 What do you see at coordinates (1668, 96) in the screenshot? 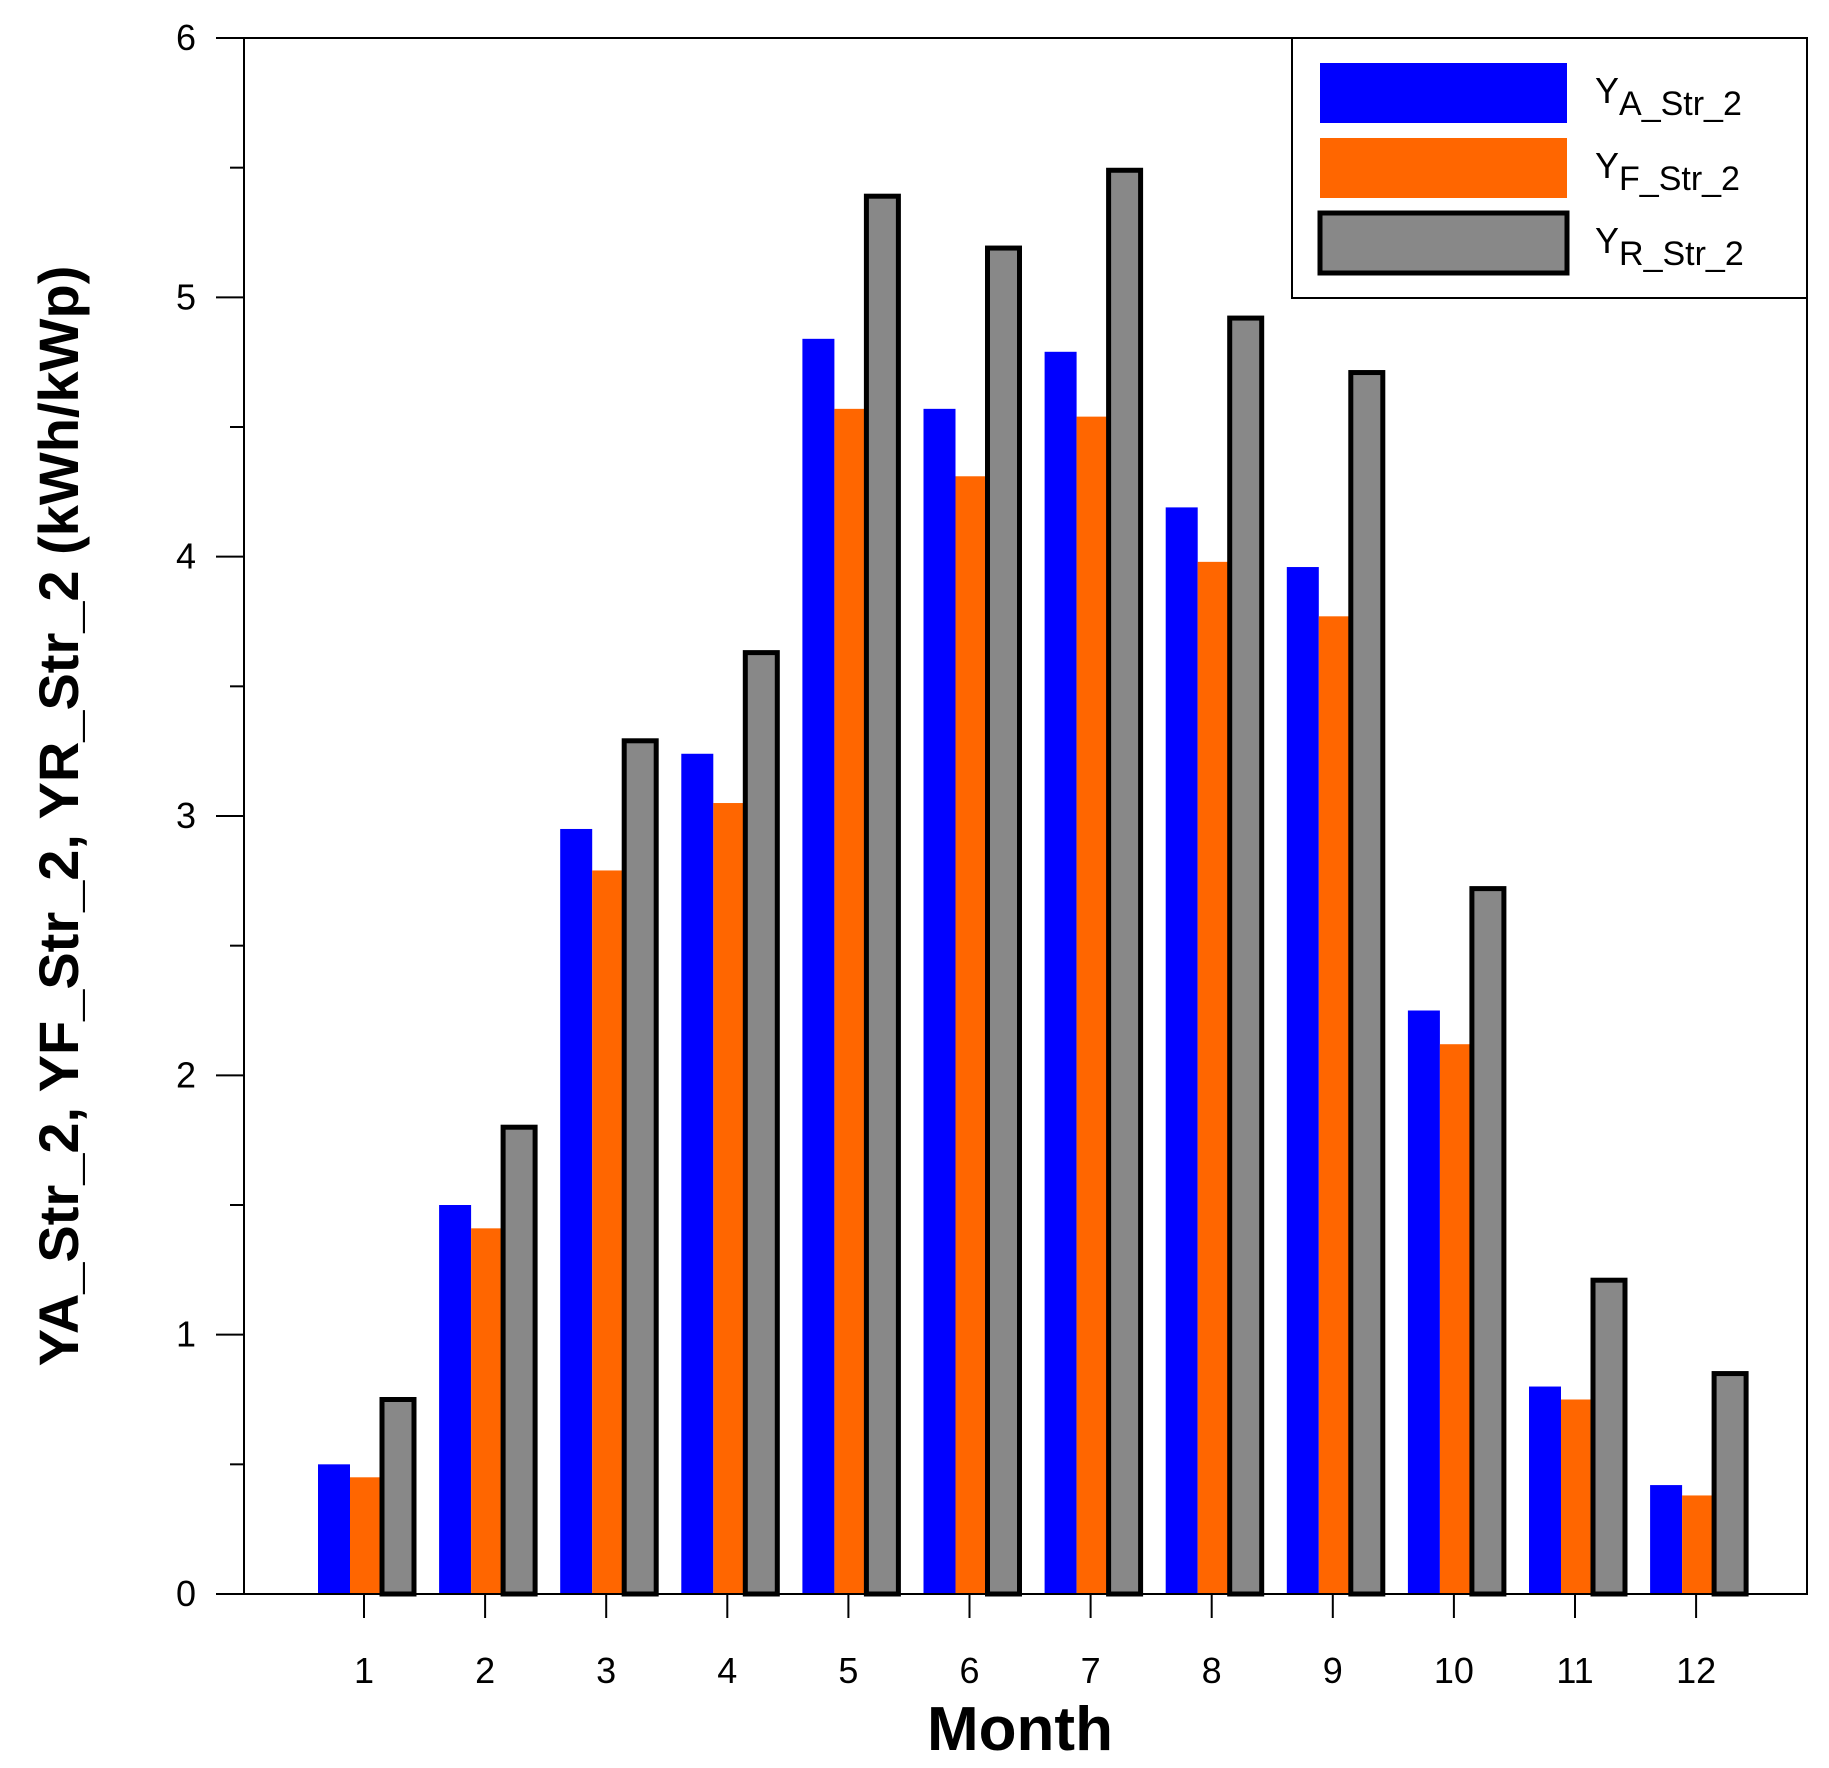
I see `legend-label-YA_Str_2: YA_Str_2` at bounding box center [1668, 96].